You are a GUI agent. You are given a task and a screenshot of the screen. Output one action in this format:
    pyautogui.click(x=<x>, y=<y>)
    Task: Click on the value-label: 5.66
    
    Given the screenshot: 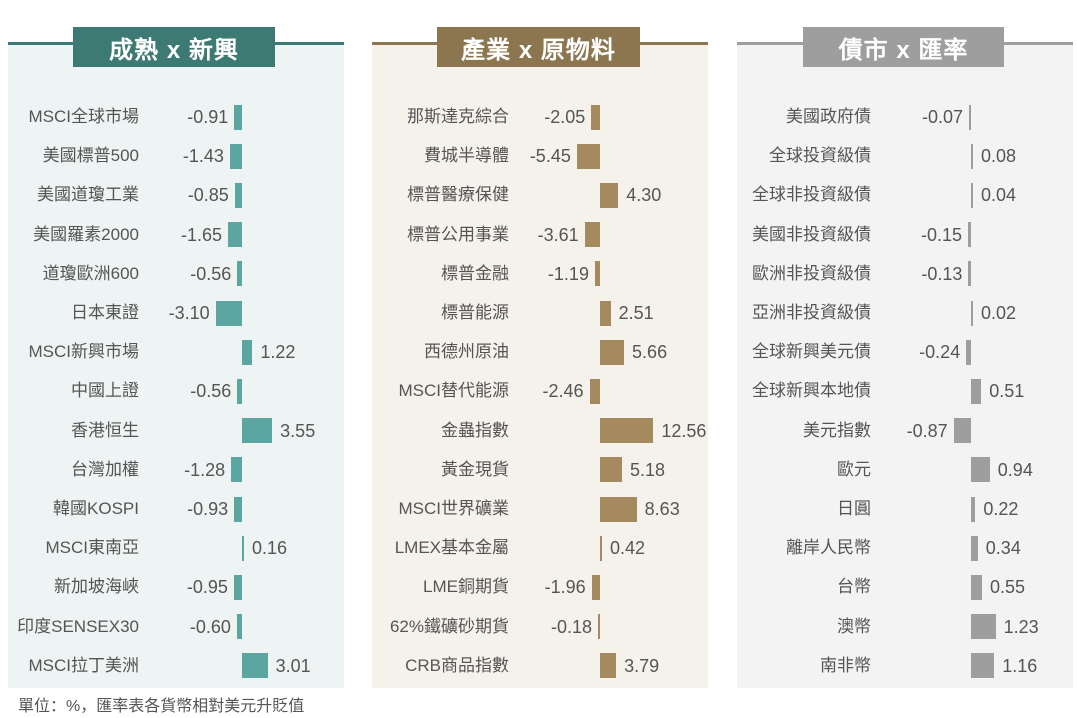 What is the action you would take?
    pyautogui.click(x=650, y=352)
    